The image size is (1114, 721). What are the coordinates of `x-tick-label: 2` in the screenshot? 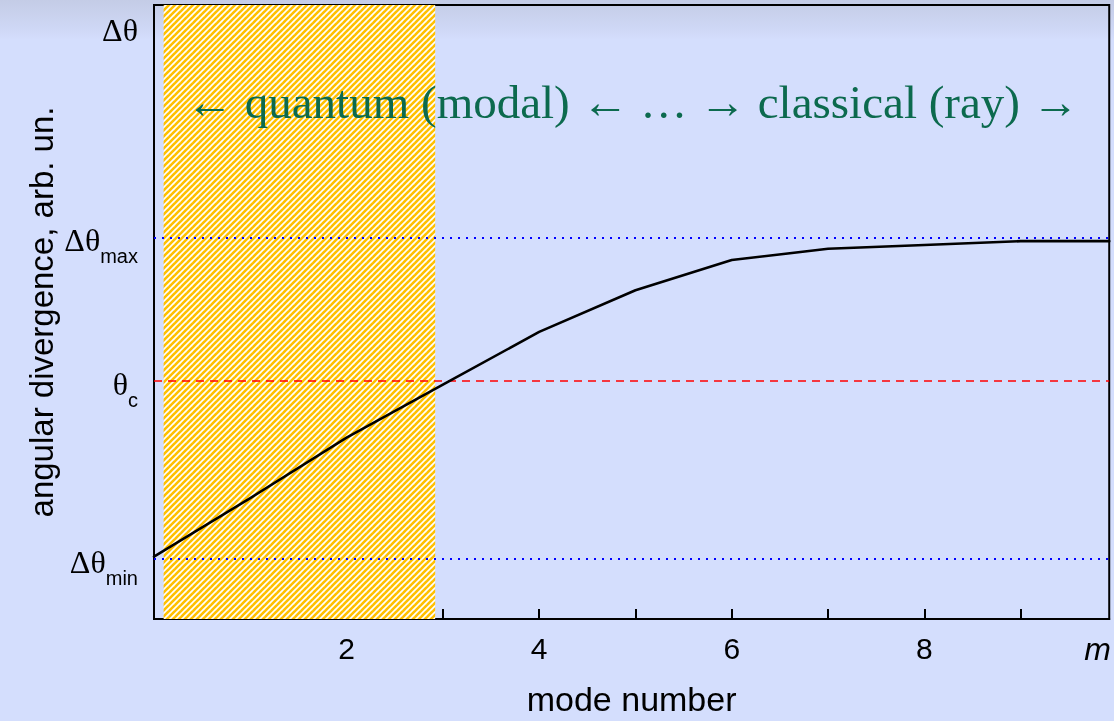 It's located at (346, 648).